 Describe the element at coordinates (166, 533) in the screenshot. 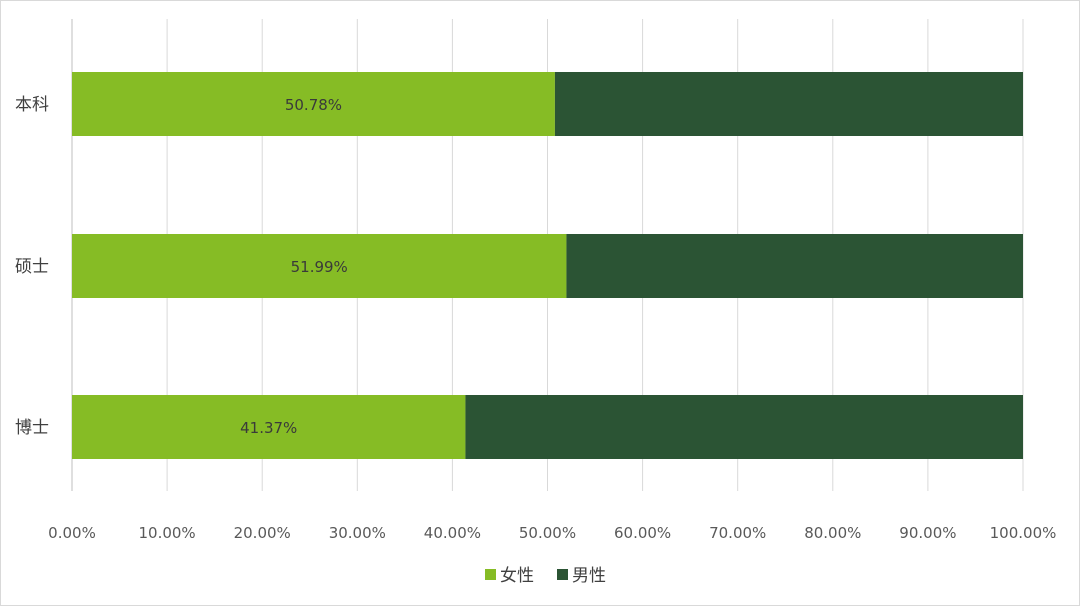

I see `x-tick-label: 10.00%` at that location.